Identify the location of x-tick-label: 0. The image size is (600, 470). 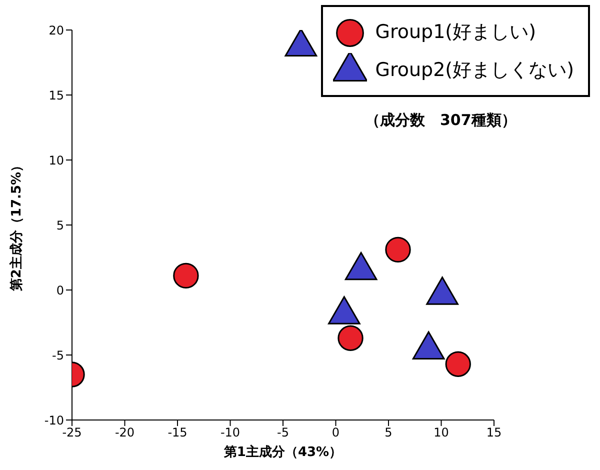
(336, 433).